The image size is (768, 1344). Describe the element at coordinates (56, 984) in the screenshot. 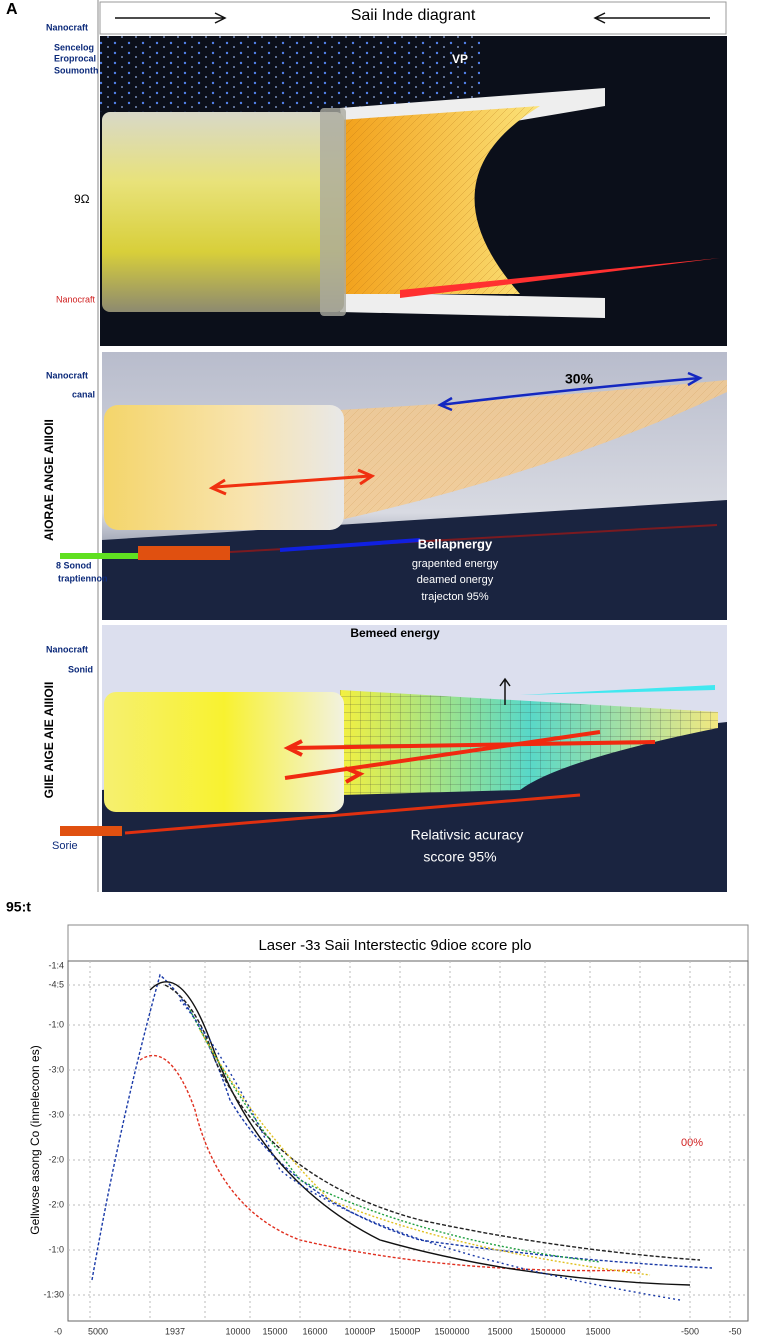

I see `y-tick-label: -4:5` at that location.